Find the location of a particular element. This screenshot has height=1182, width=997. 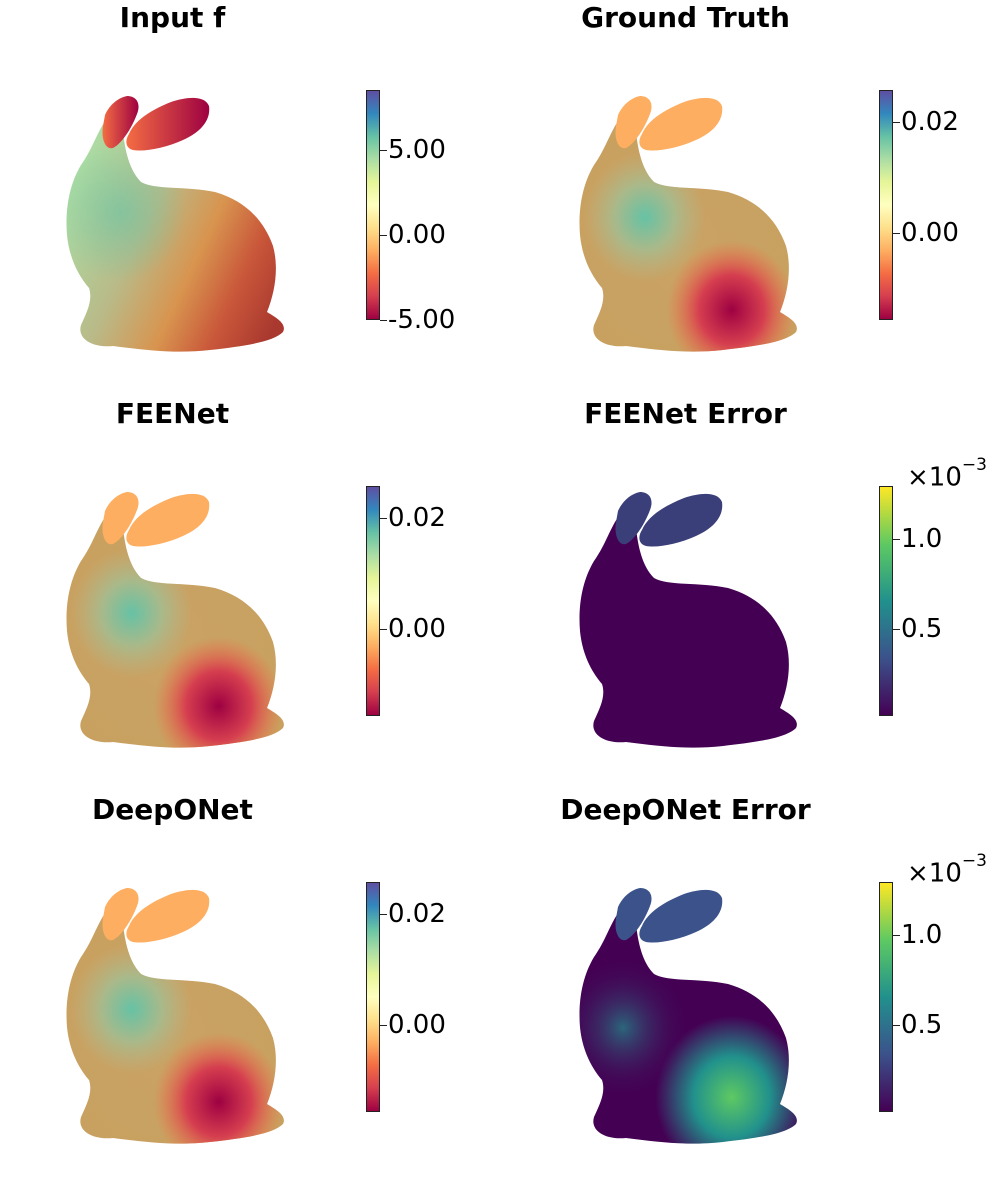

deeponet-ear-left is located at coordinates (120, 914).